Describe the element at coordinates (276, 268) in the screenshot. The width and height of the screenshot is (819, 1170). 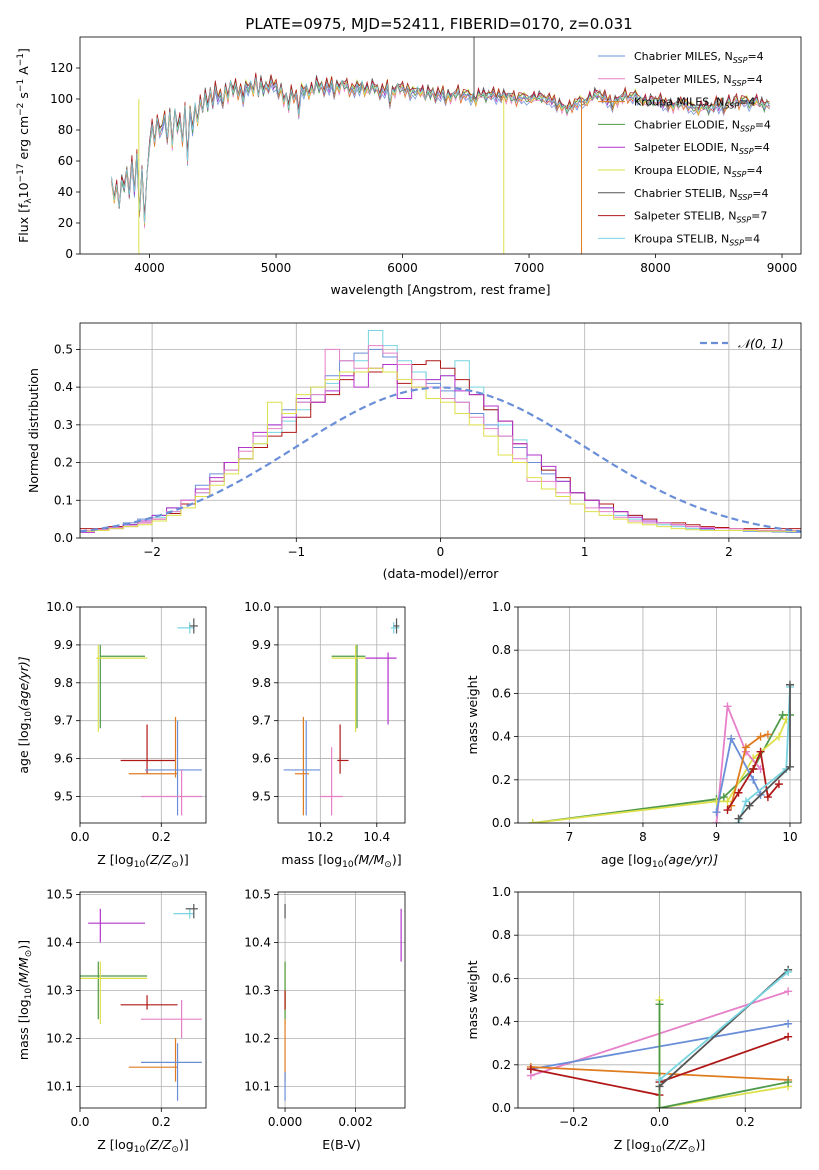
I see `x-tick-label: 5000` at that location.